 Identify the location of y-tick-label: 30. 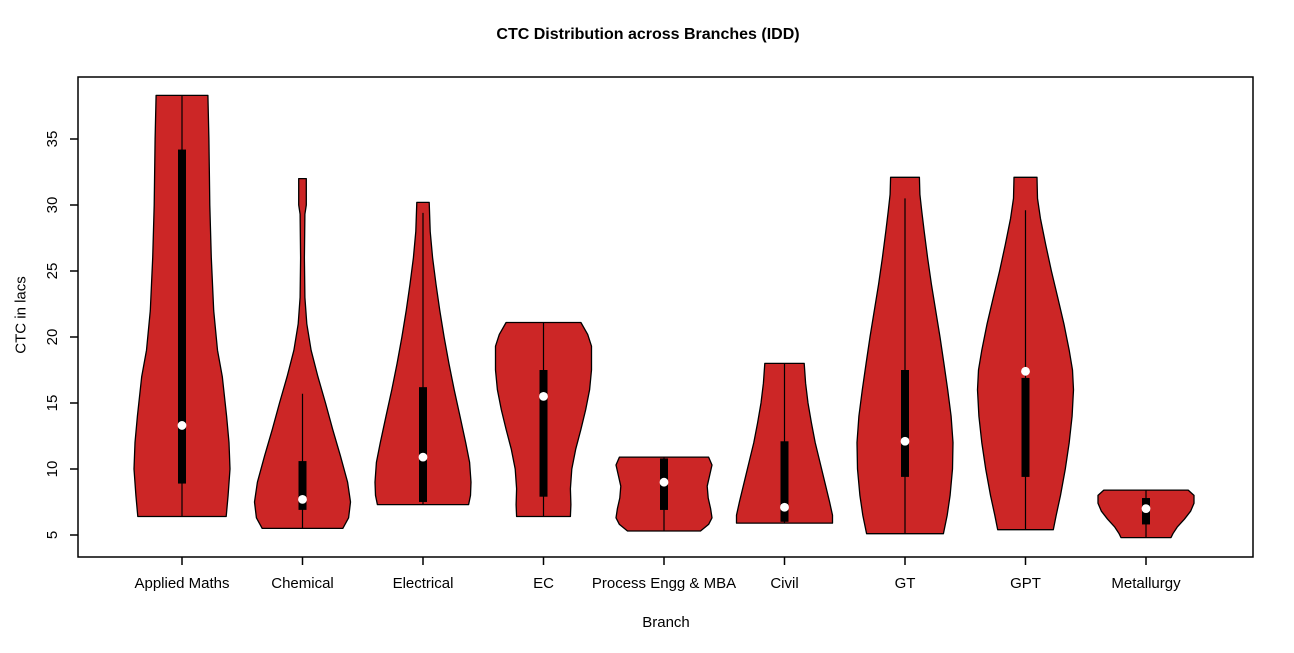
(52, 205).